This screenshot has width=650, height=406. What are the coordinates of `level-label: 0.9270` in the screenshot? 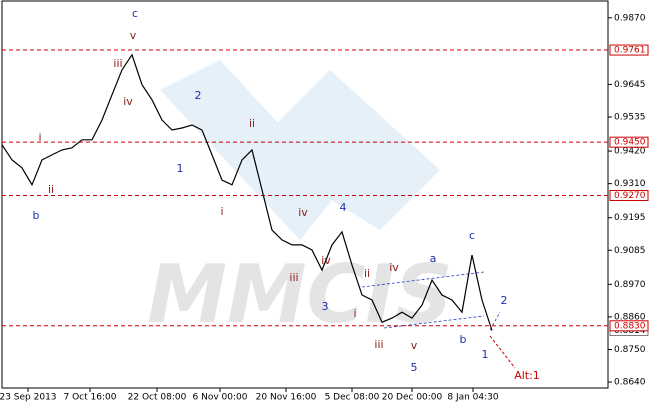 It's located at (630, 196).